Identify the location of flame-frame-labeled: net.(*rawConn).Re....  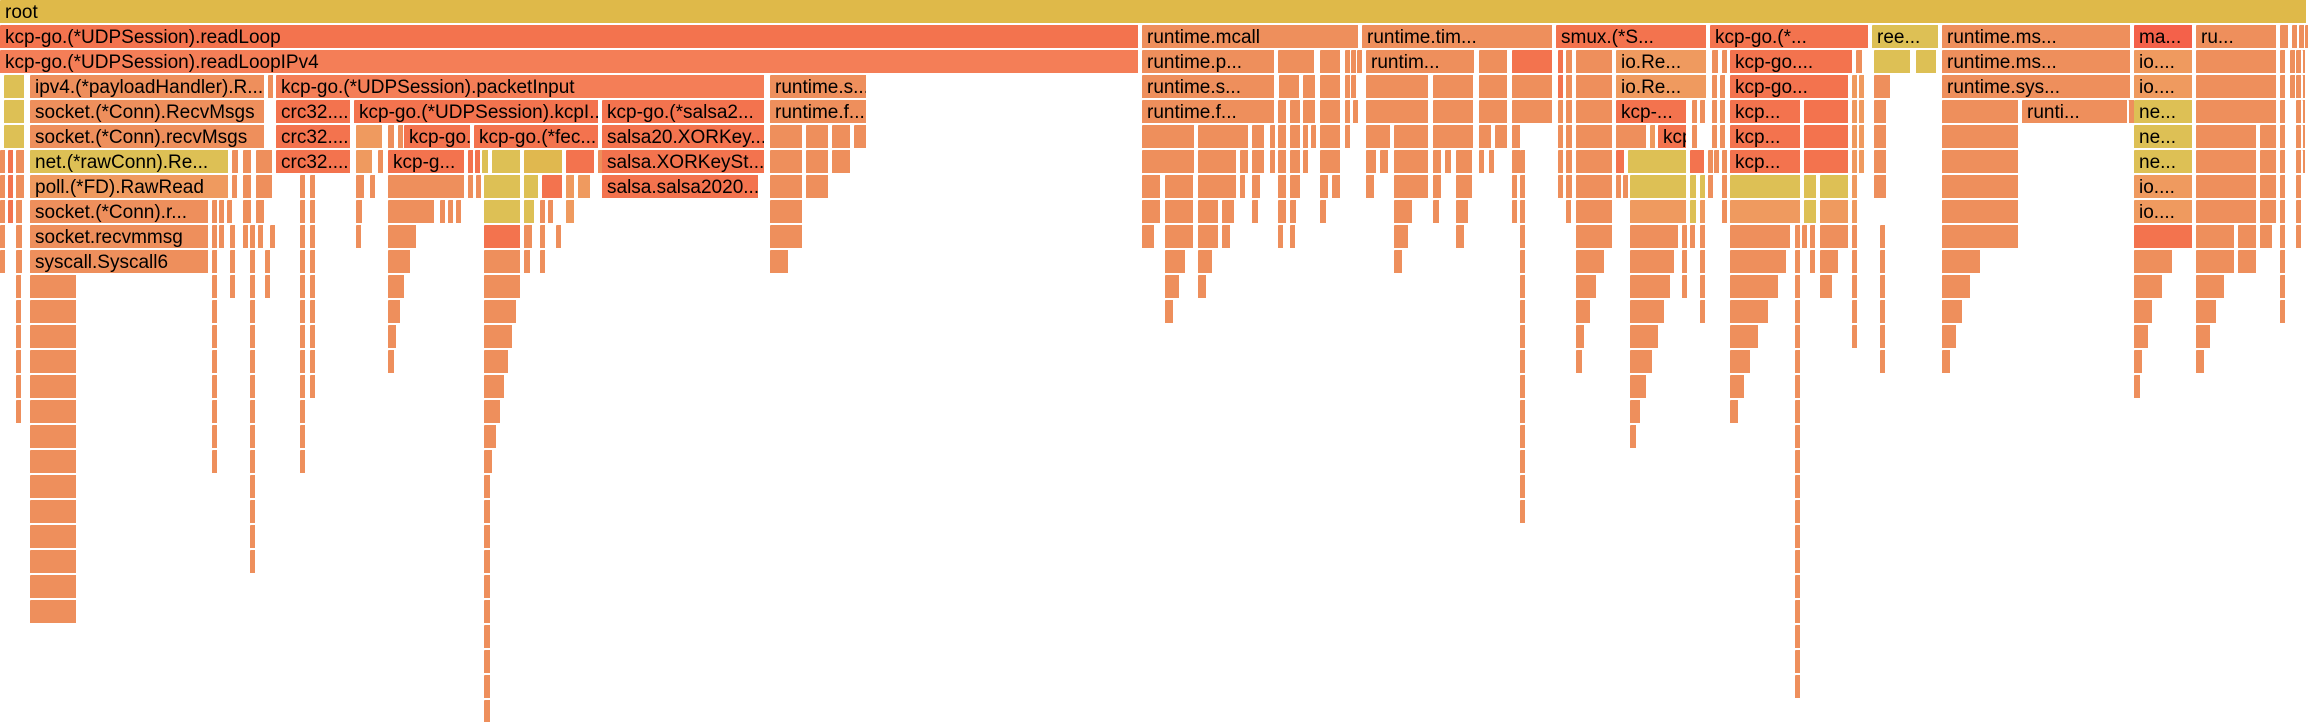
(130, 162).